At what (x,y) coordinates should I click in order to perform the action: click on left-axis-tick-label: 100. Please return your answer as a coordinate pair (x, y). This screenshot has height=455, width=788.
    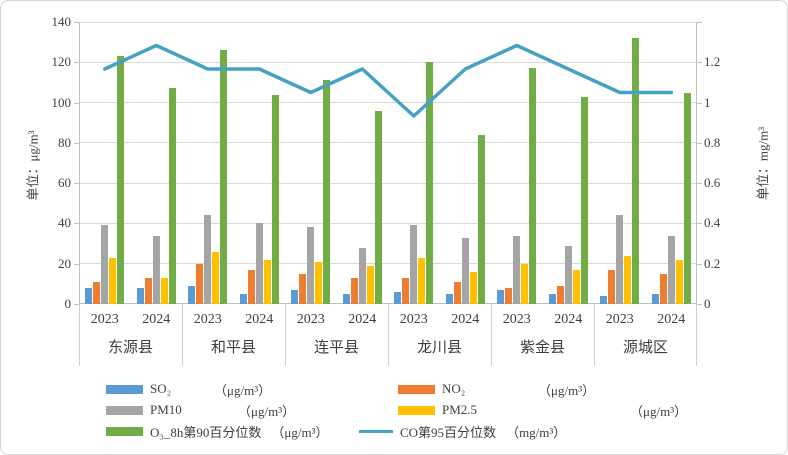
    Looking at the image, I should click on (61, 102).